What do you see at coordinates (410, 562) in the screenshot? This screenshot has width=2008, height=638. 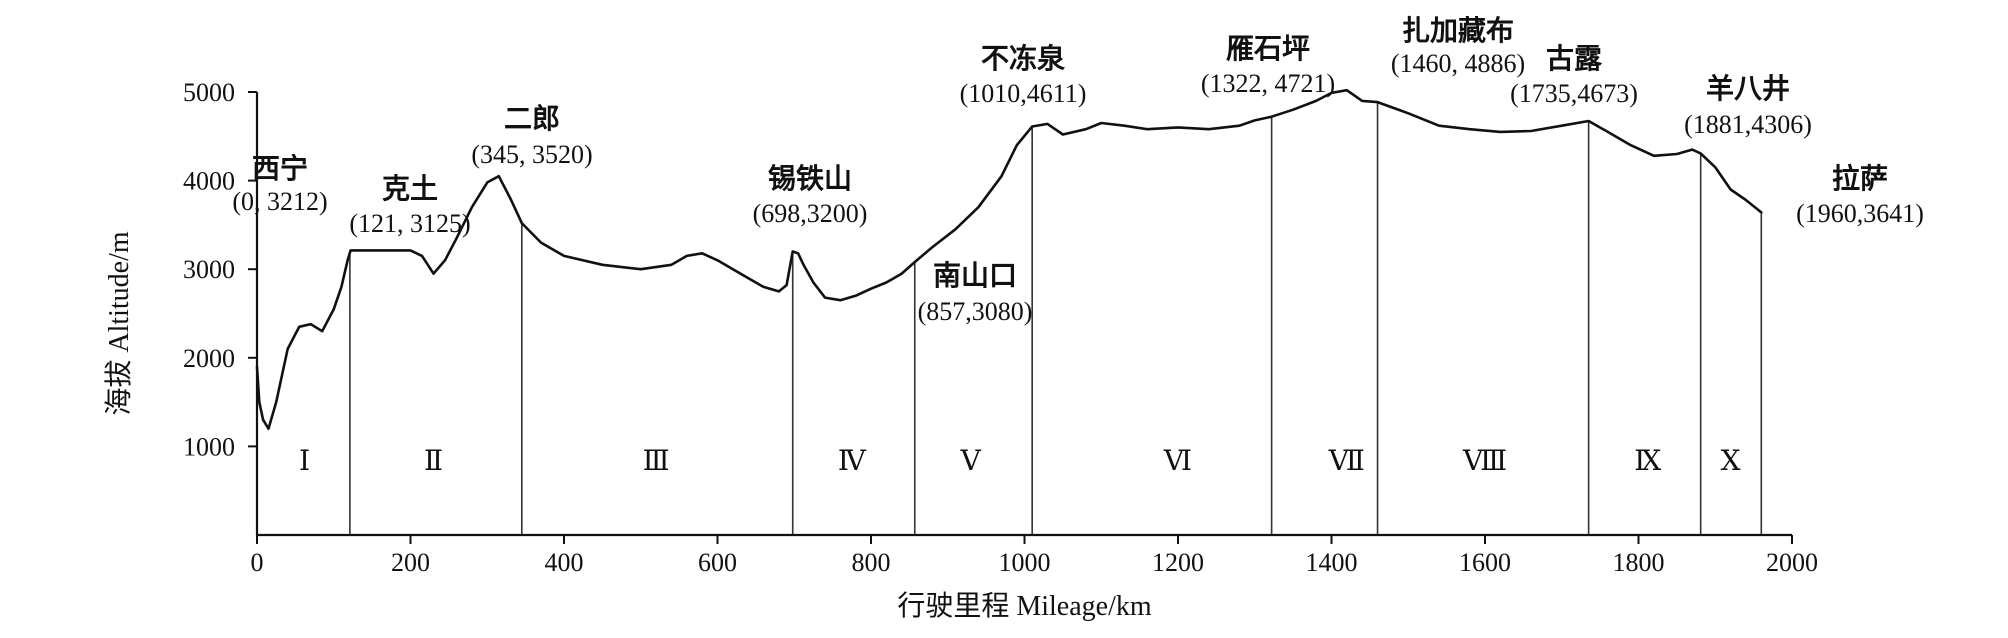 I see `x-tick-label: 200` at bounding box center [410, 562].